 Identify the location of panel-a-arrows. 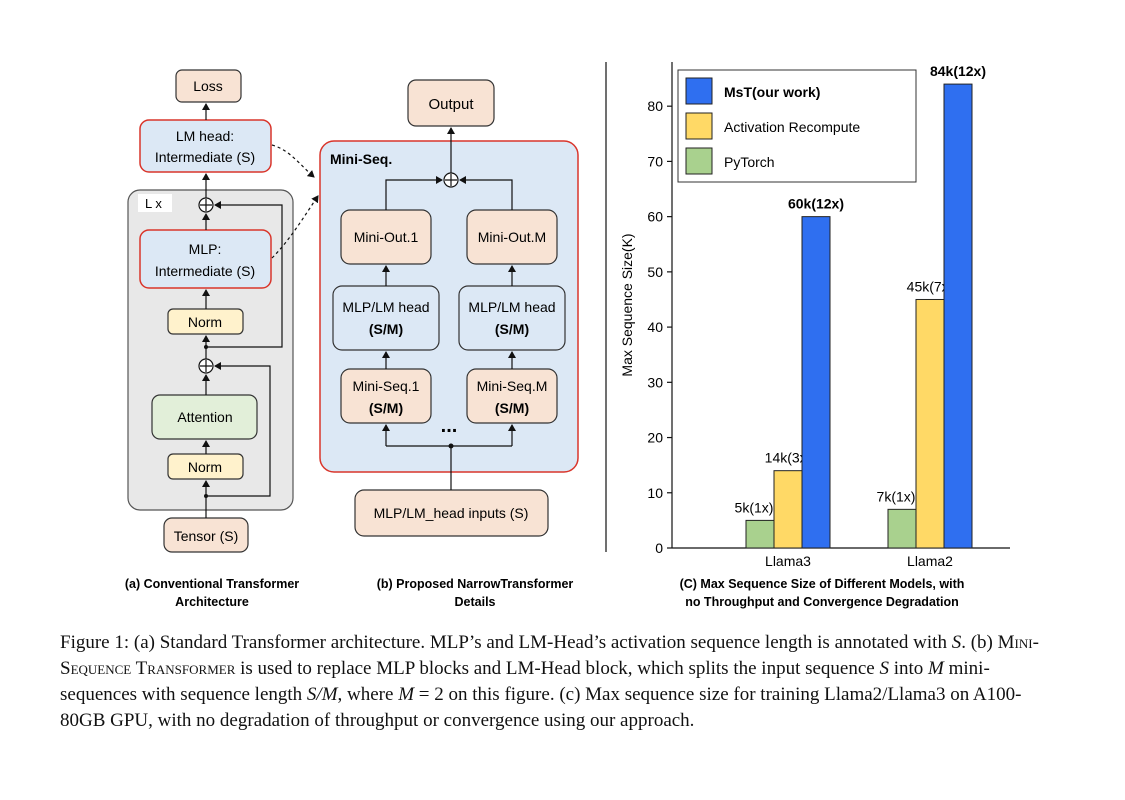
(260, 310).